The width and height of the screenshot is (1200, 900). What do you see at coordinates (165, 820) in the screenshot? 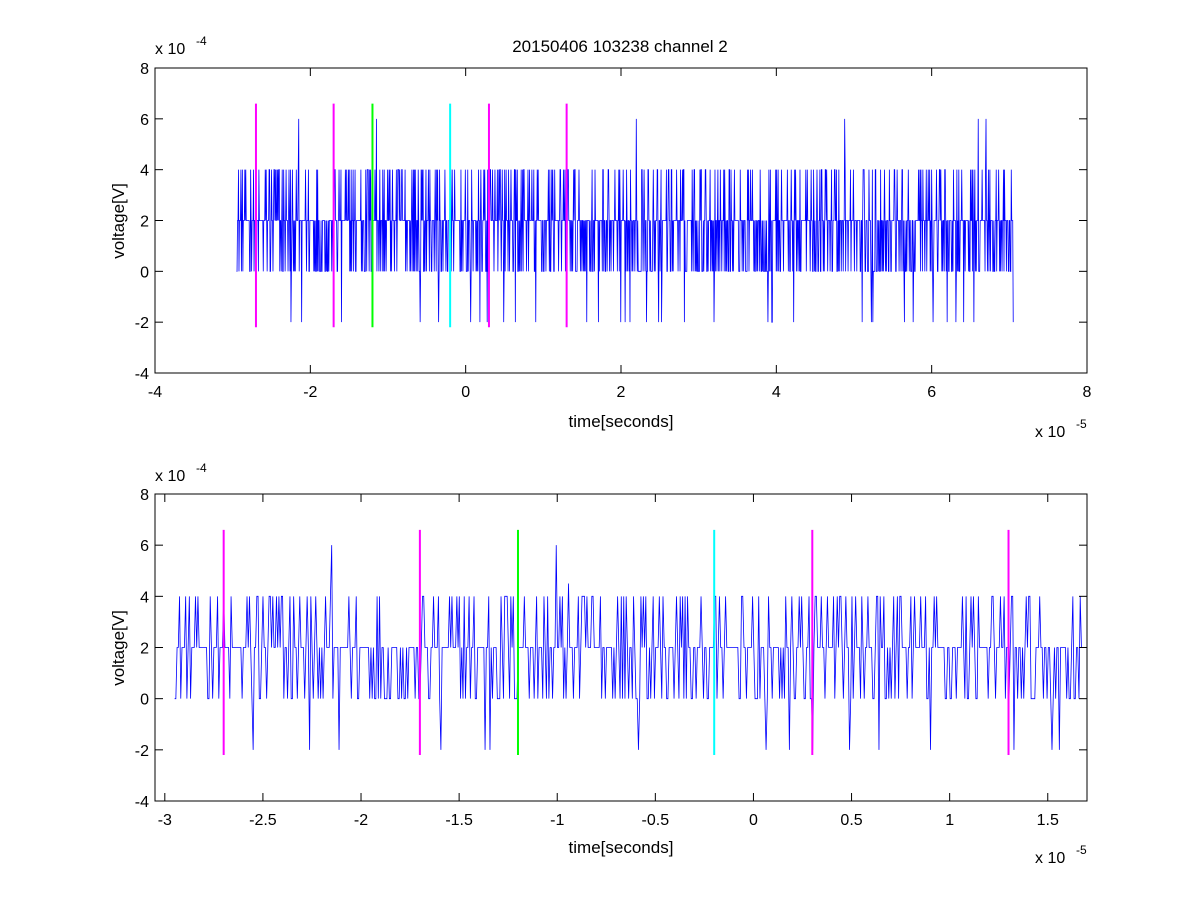
I see `x-tick-label: -3` at bounding box center [165, 820].